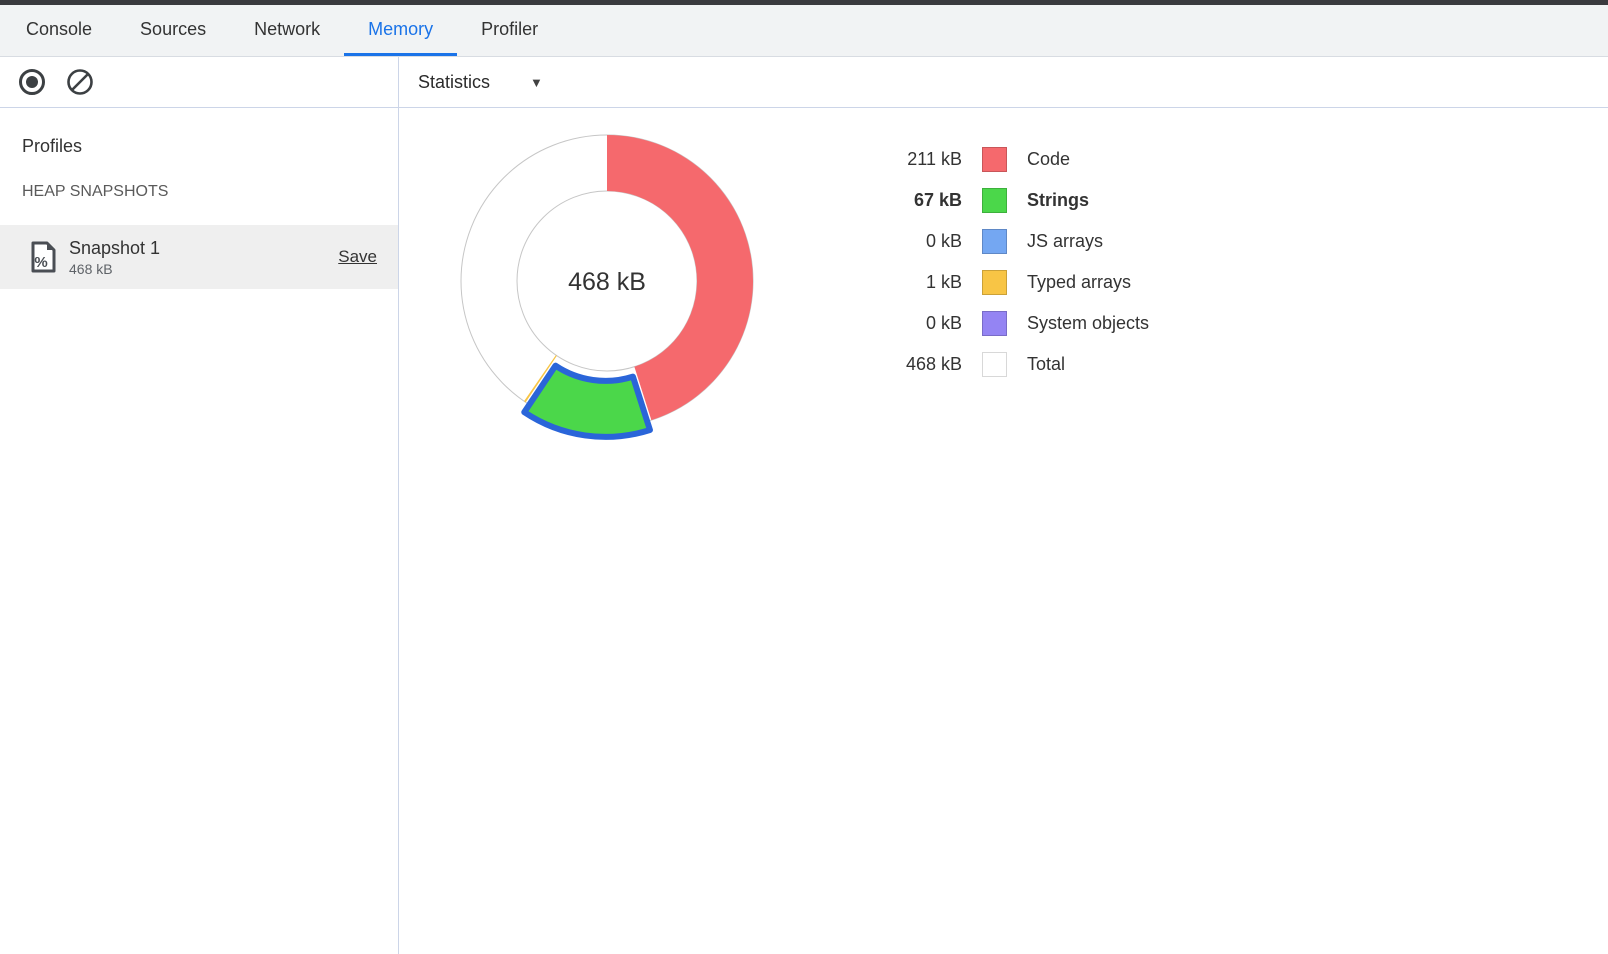 This screenshot has width=1608, height=954. I want to click on record-icon, so click(32, 82).